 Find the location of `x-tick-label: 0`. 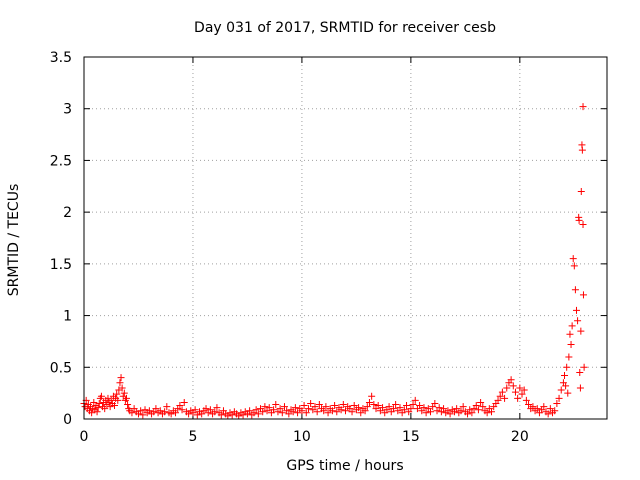

x-tick-label: 0 is located at coordinates (84, 437).